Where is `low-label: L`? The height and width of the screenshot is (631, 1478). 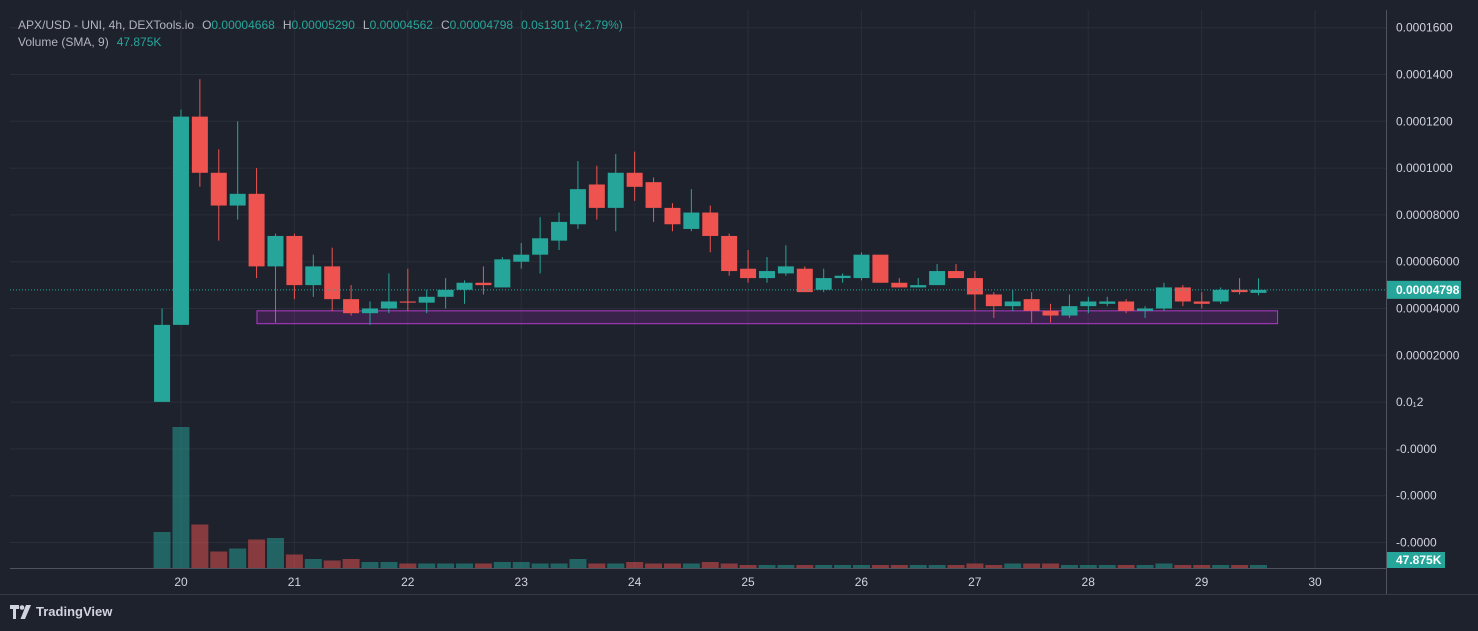
low-label: L is located at coordinates (366, 25).